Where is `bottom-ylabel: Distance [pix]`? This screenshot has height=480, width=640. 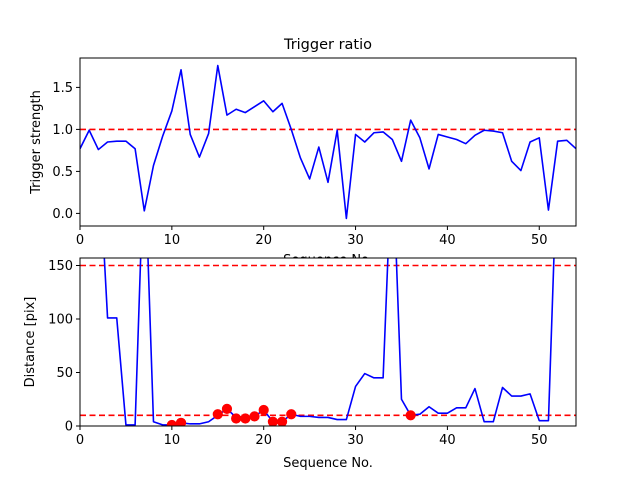
bottom-ylabel: Distance [pix] is located at coordinates (30, 342).